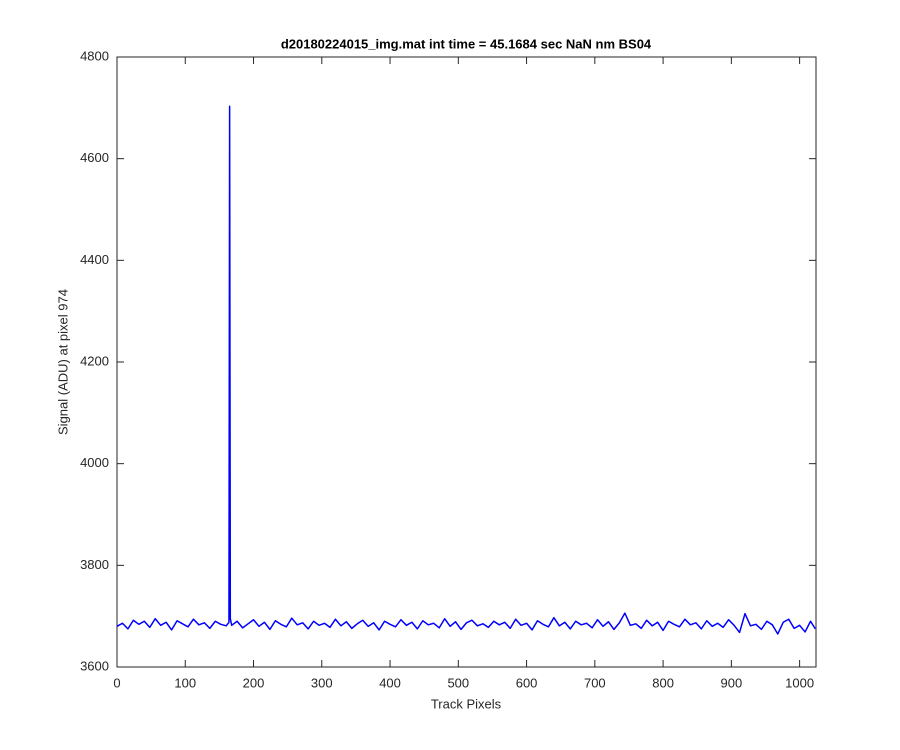  Describe the element at coordinates (466, 703) in the screenshot. I see `x-axis-label: Track Pixels` at that location.